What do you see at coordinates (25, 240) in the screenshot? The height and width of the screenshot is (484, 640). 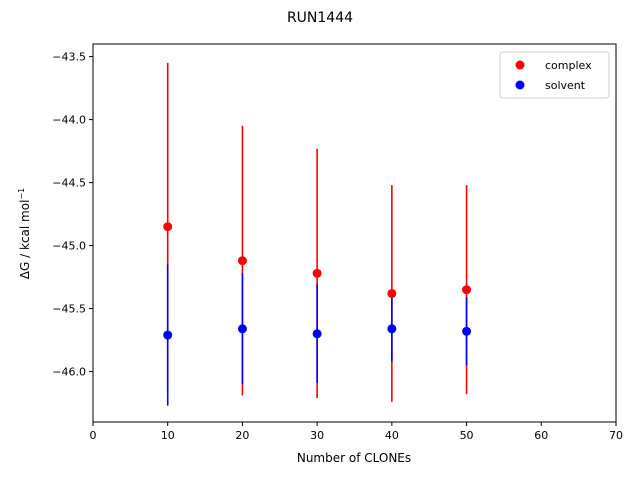 I see `y-axis-label-main: ΔG / kcal mol` at bounding box center [25, 240].